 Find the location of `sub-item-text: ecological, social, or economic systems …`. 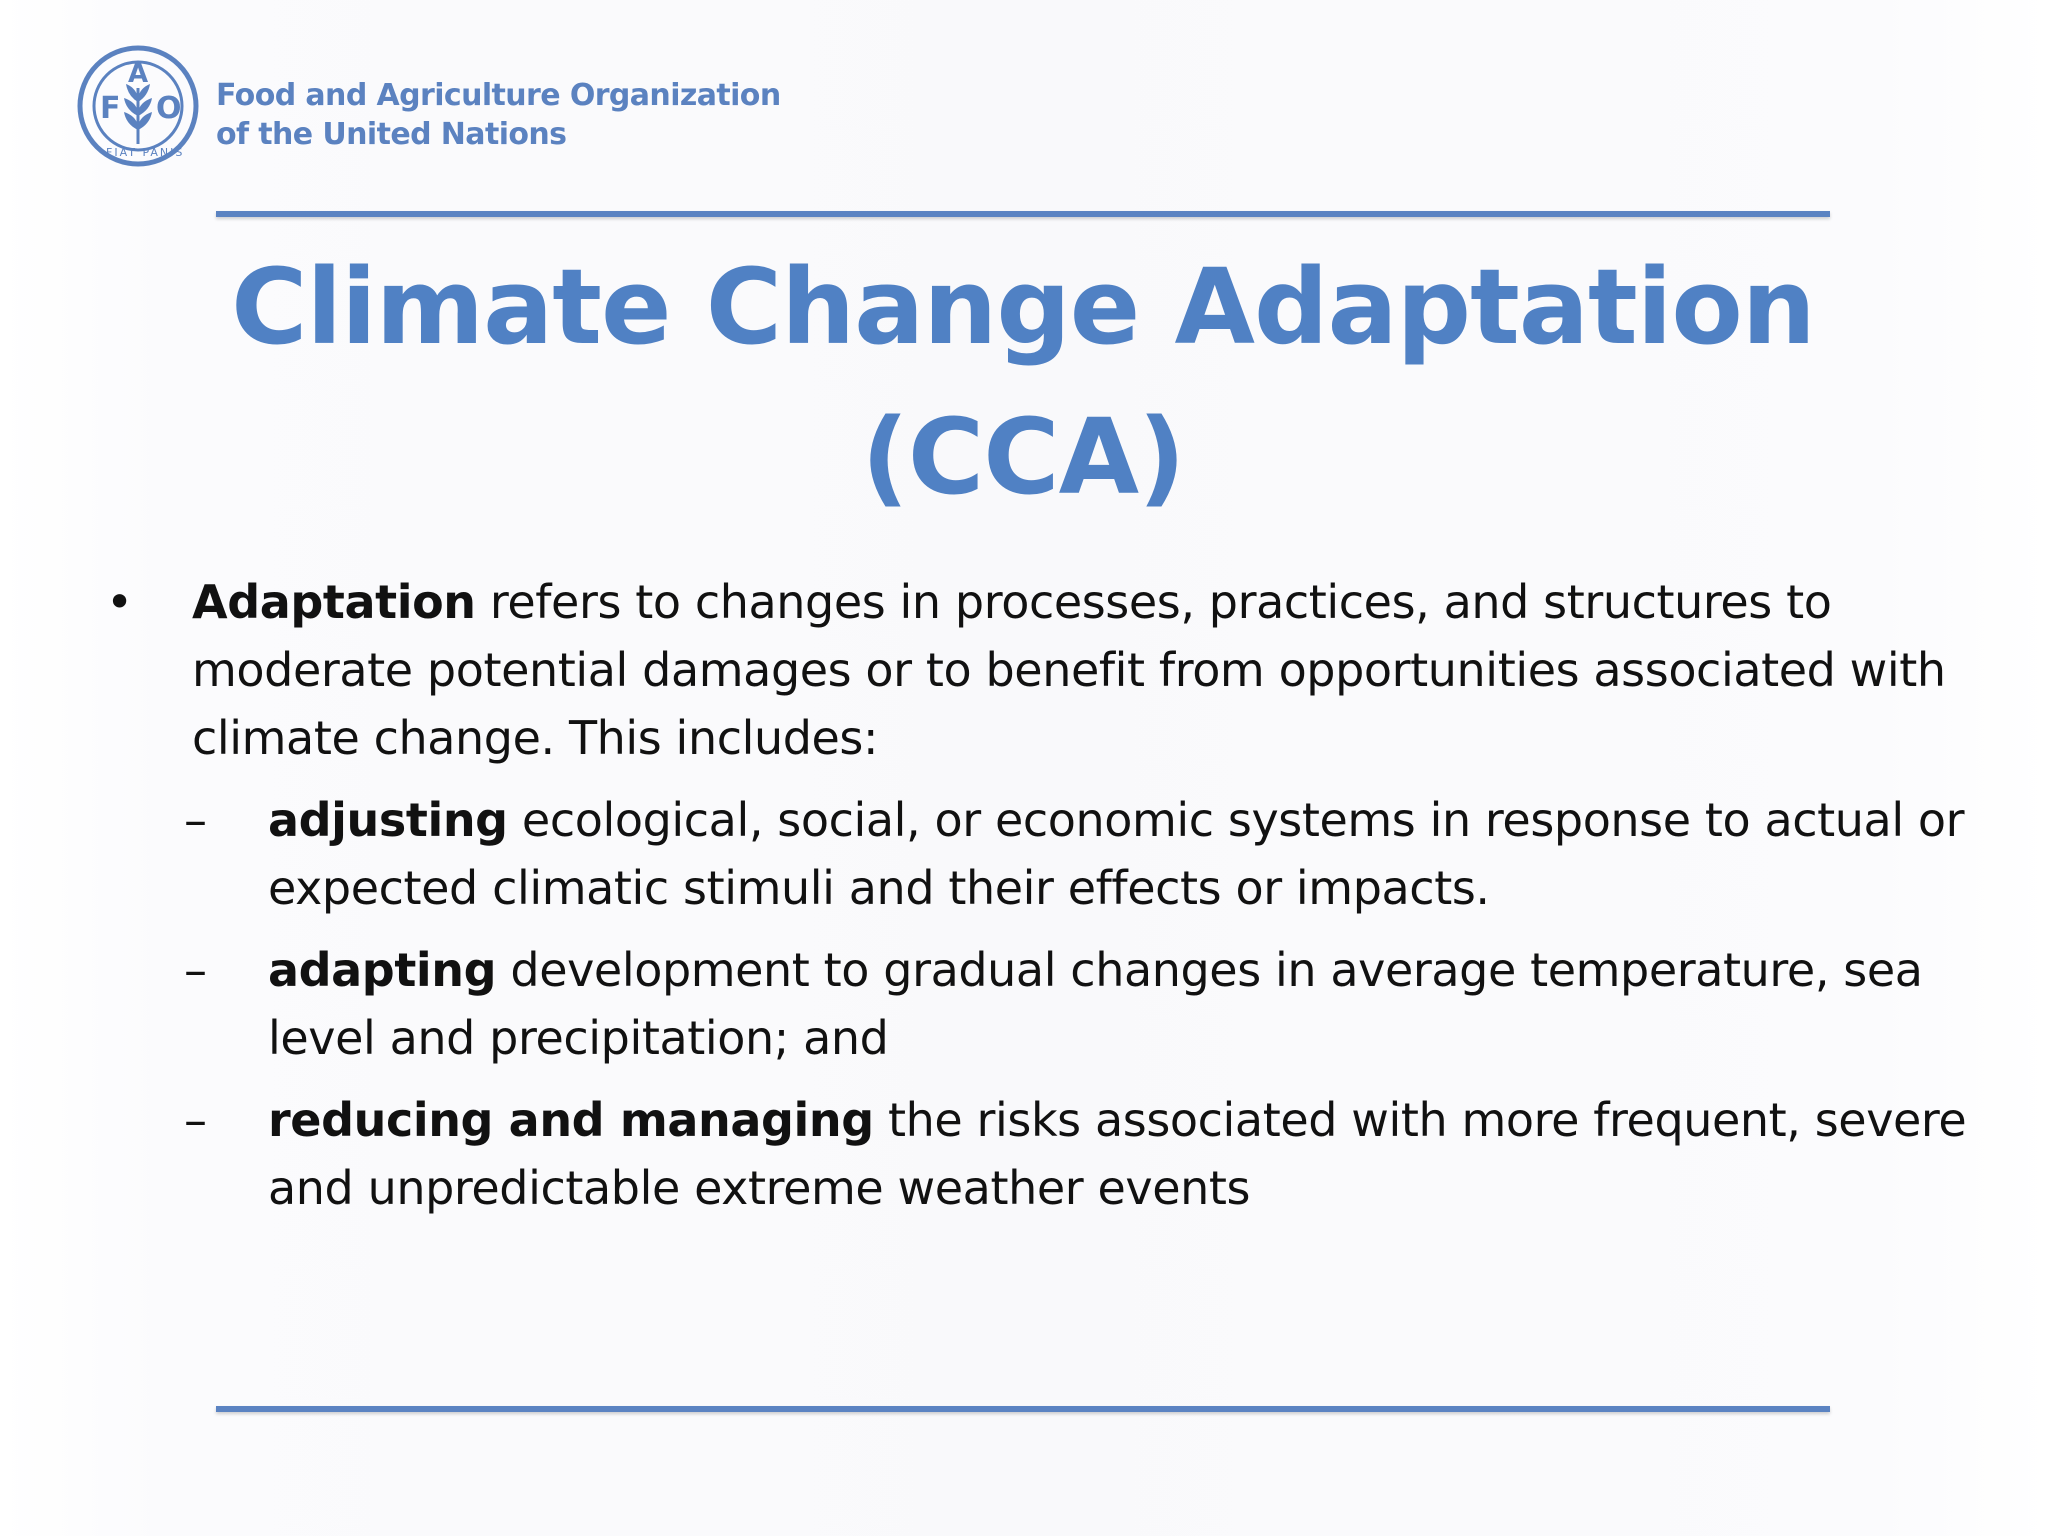

sub-item-text: ecological, social, or economic systems … is located at coordinates (1116, 854).